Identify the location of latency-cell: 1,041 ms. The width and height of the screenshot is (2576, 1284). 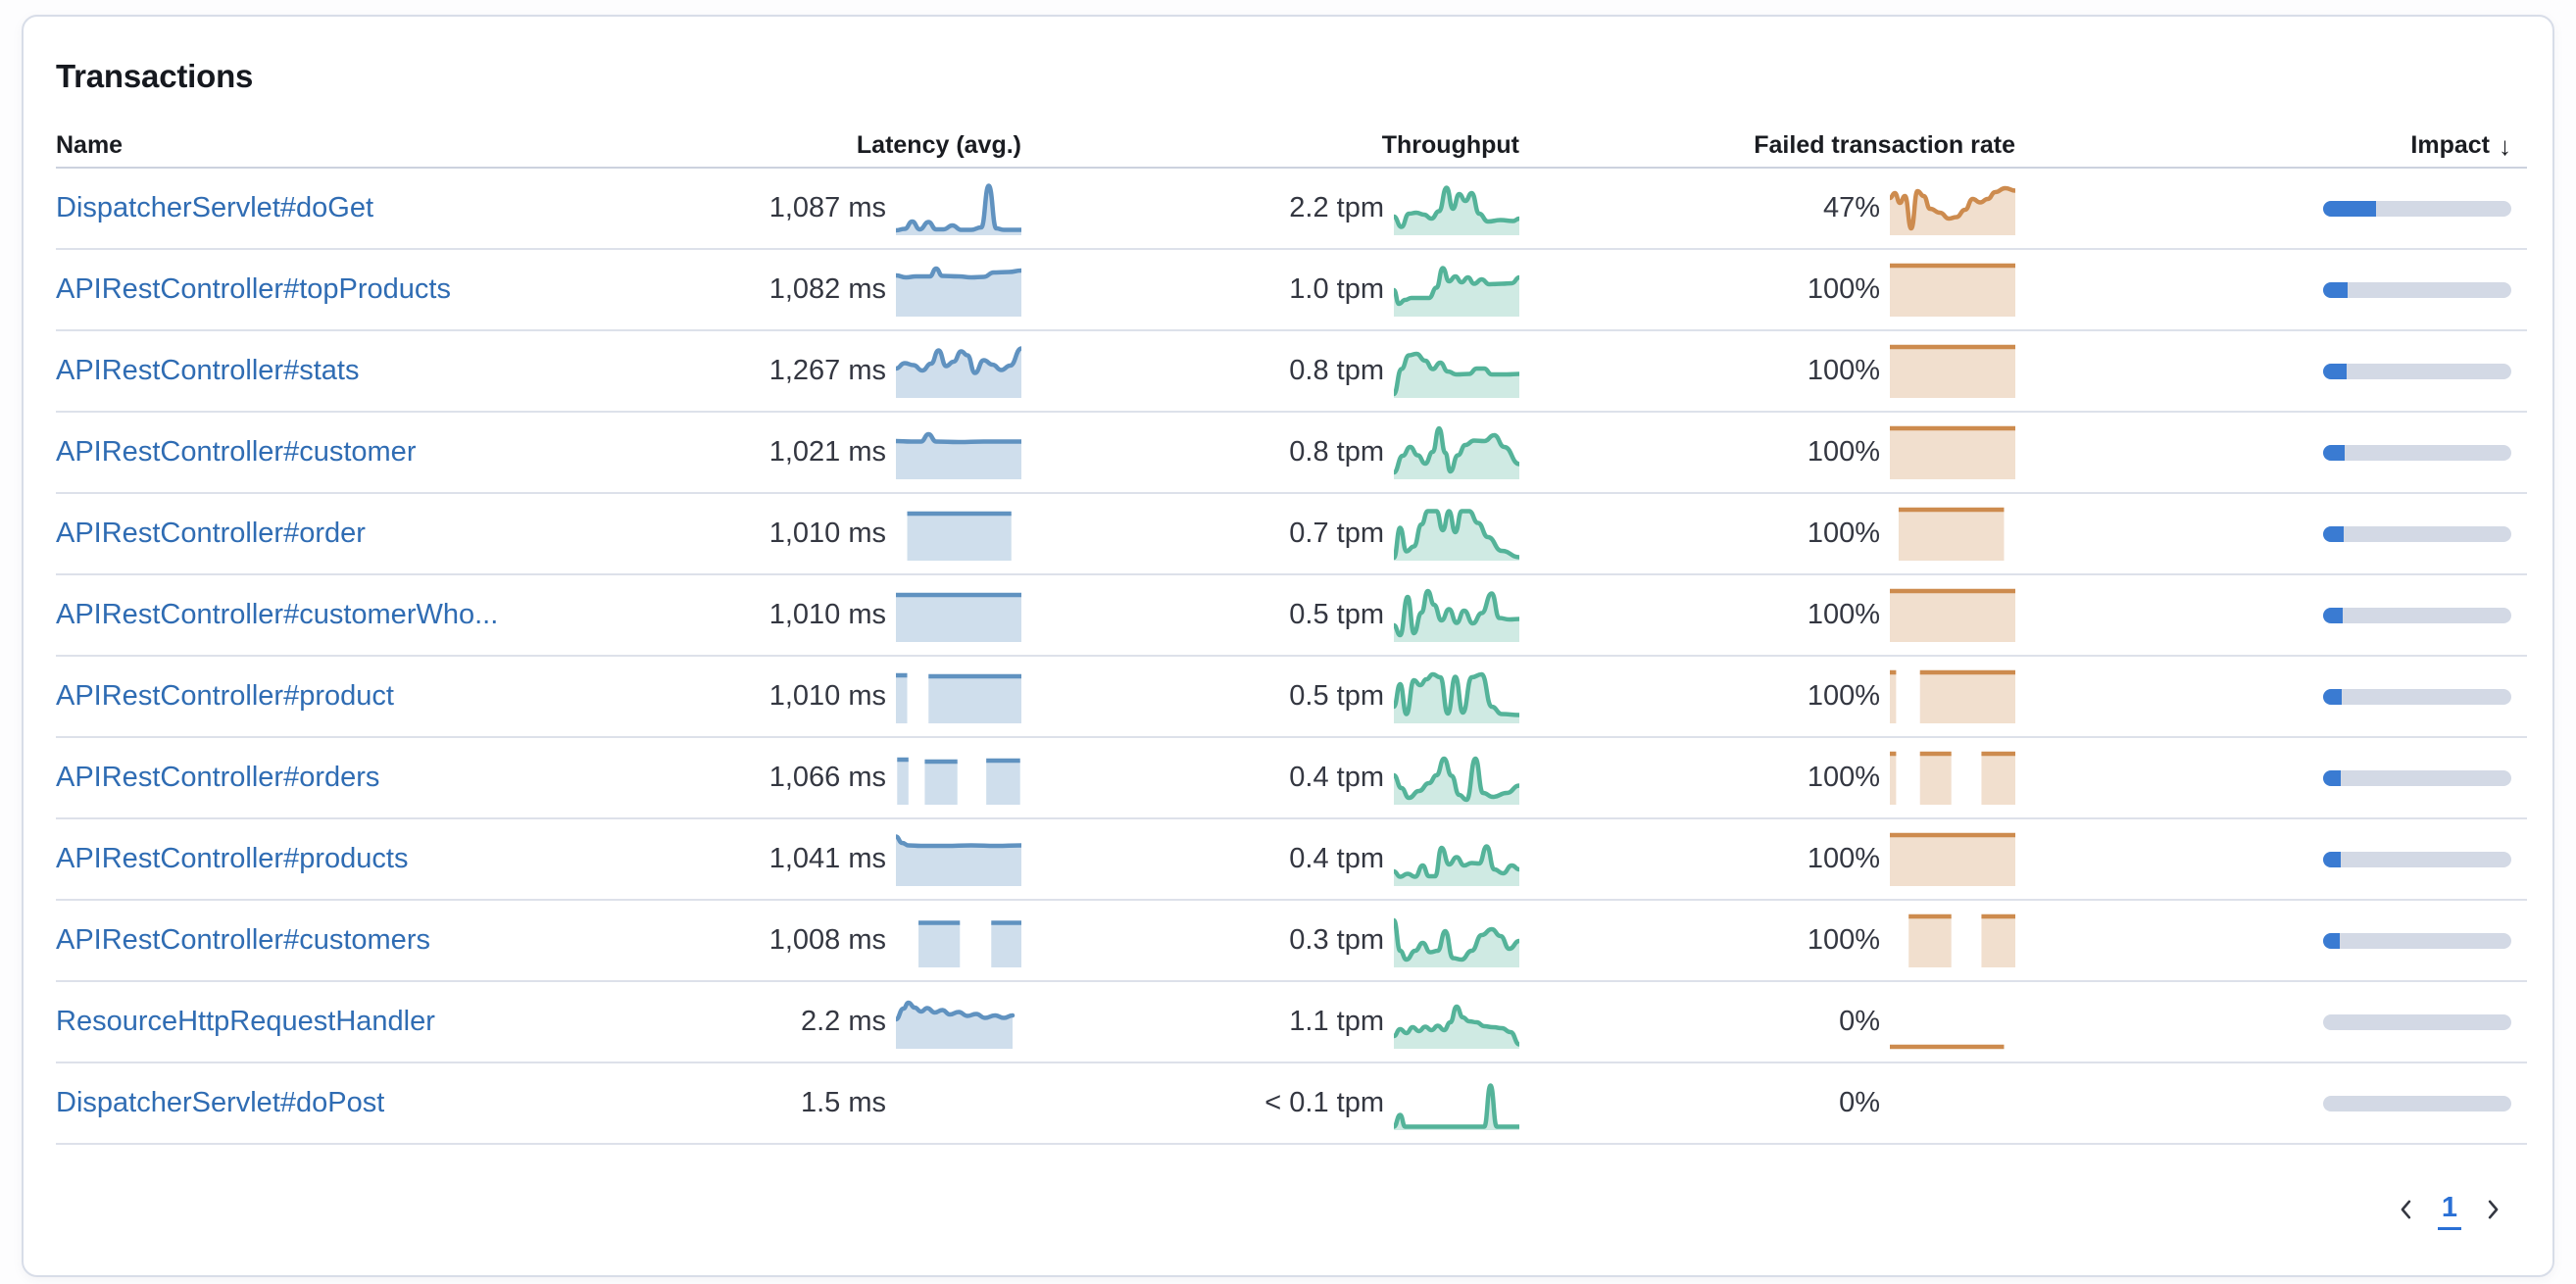
(786, 859).